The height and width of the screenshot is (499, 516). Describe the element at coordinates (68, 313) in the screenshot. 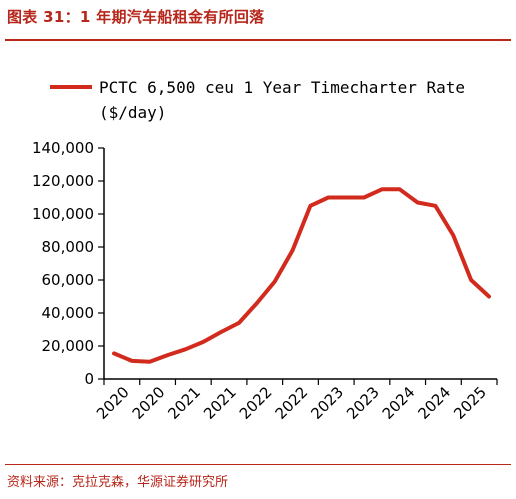

I see `y-tick-label: 40,000` at that location.